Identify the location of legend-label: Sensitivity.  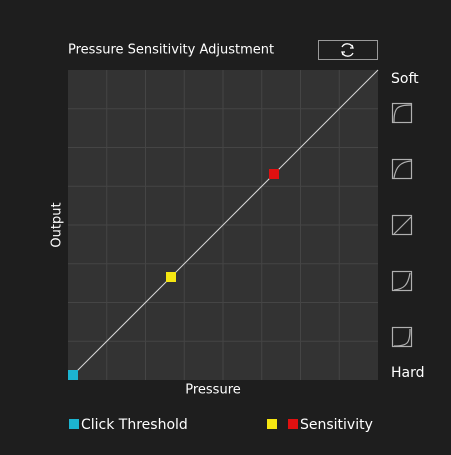
(336, 425).